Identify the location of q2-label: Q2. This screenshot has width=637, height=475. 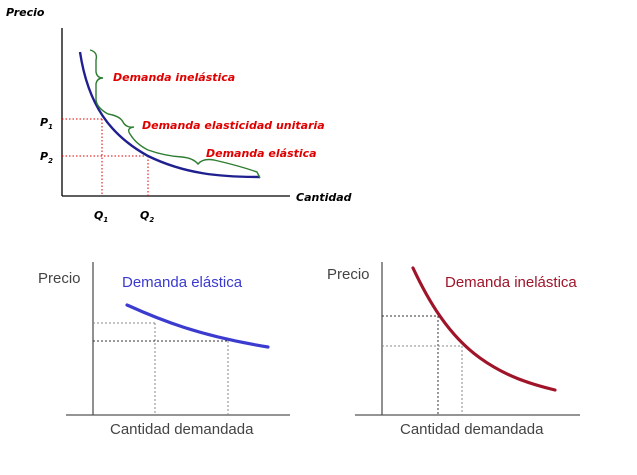
(147, 216).